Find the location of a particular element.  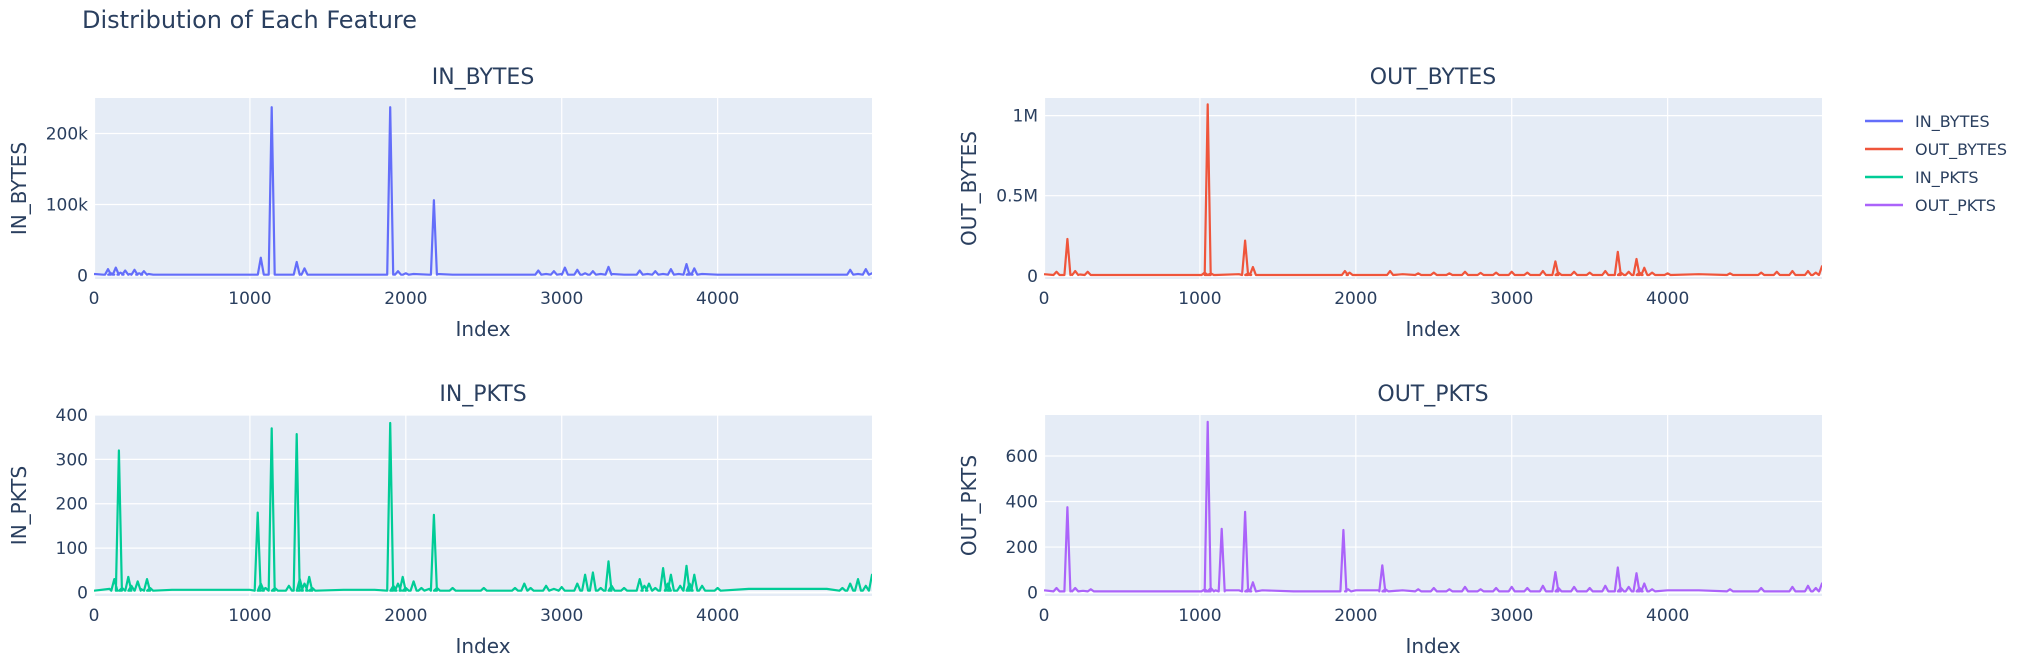

series-line-in-bytes is located at coordinates (484, 191).